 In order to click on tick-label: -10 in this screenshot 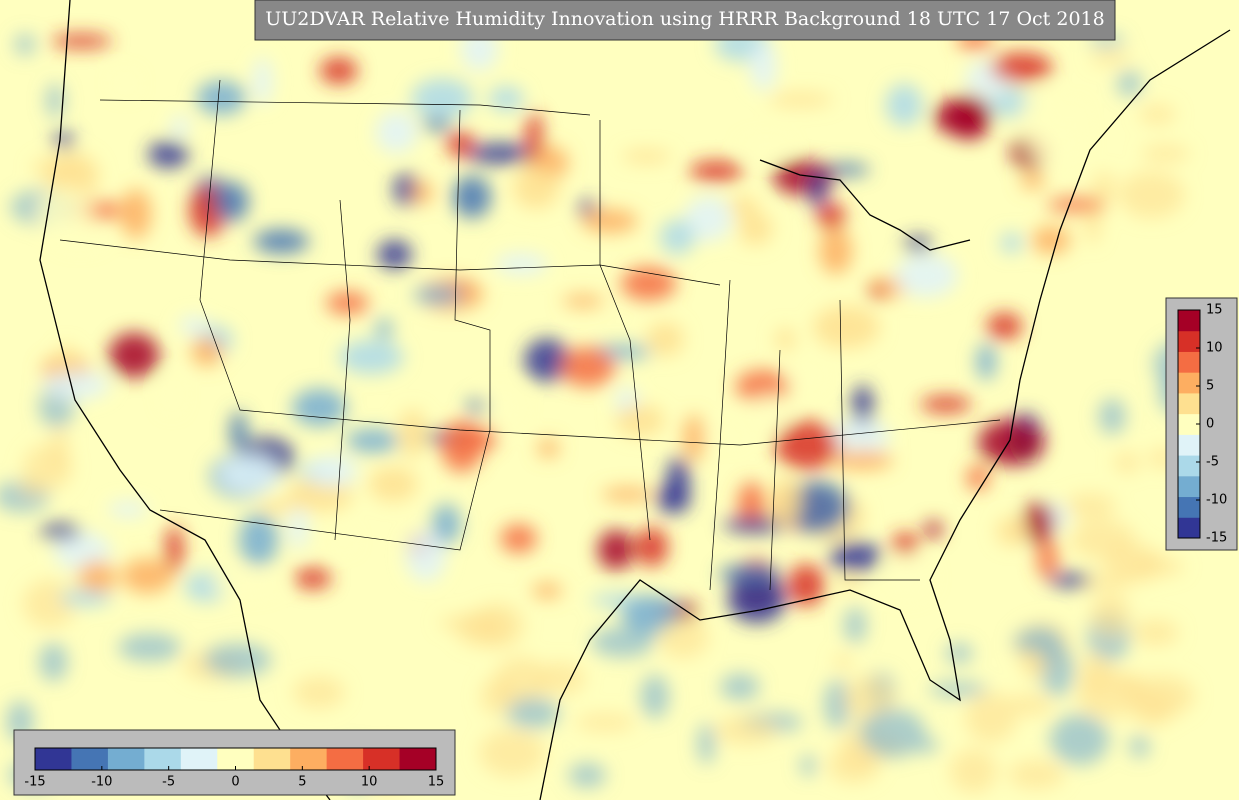, I will do `click(1216, 500)`.